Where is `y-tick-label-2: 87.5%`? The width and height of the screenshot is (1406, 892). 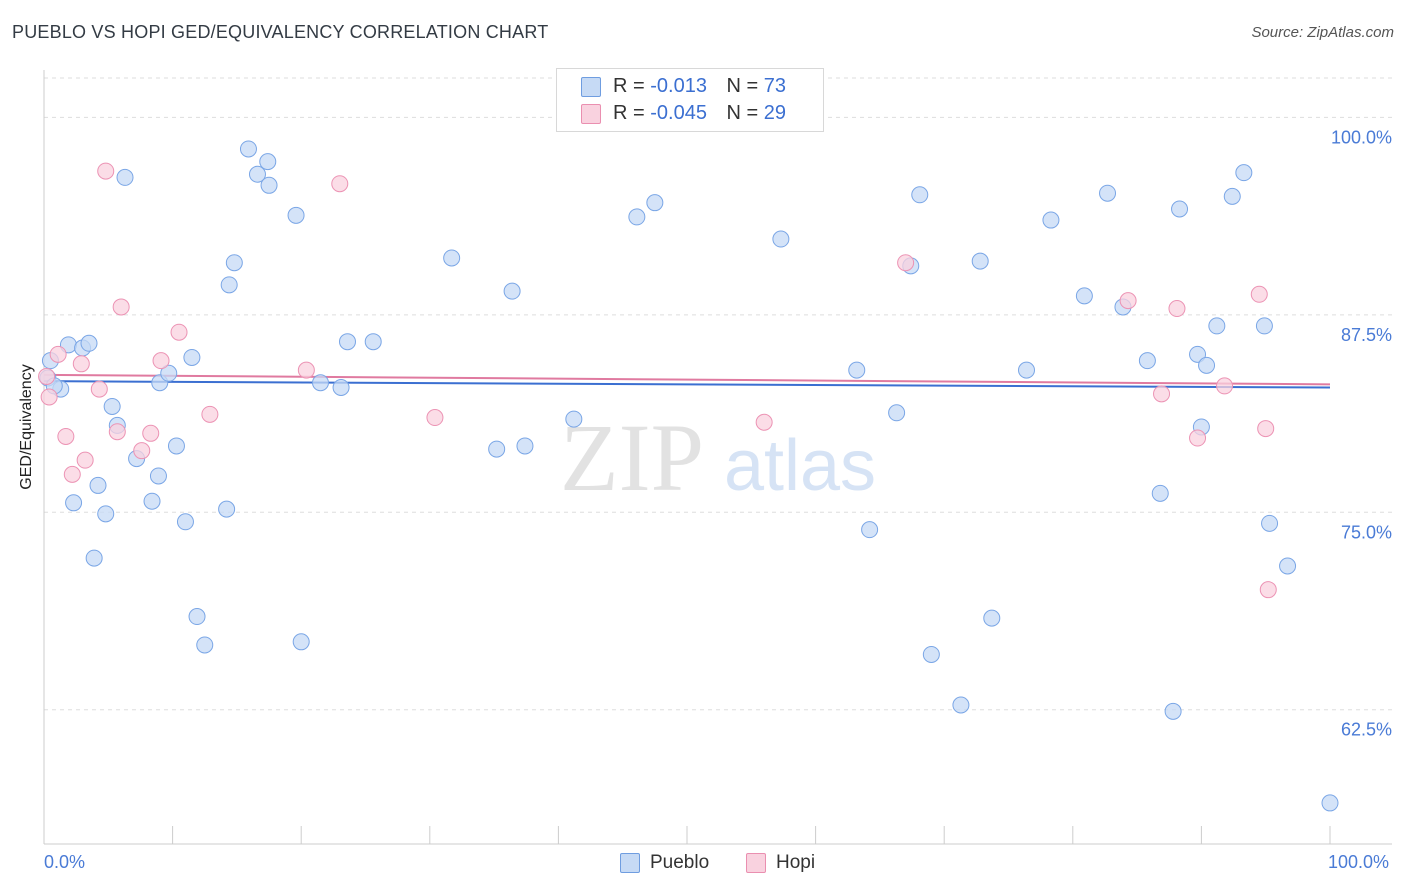
y-tick-label-2: 87.5% is located at coordinates (1366, 335).